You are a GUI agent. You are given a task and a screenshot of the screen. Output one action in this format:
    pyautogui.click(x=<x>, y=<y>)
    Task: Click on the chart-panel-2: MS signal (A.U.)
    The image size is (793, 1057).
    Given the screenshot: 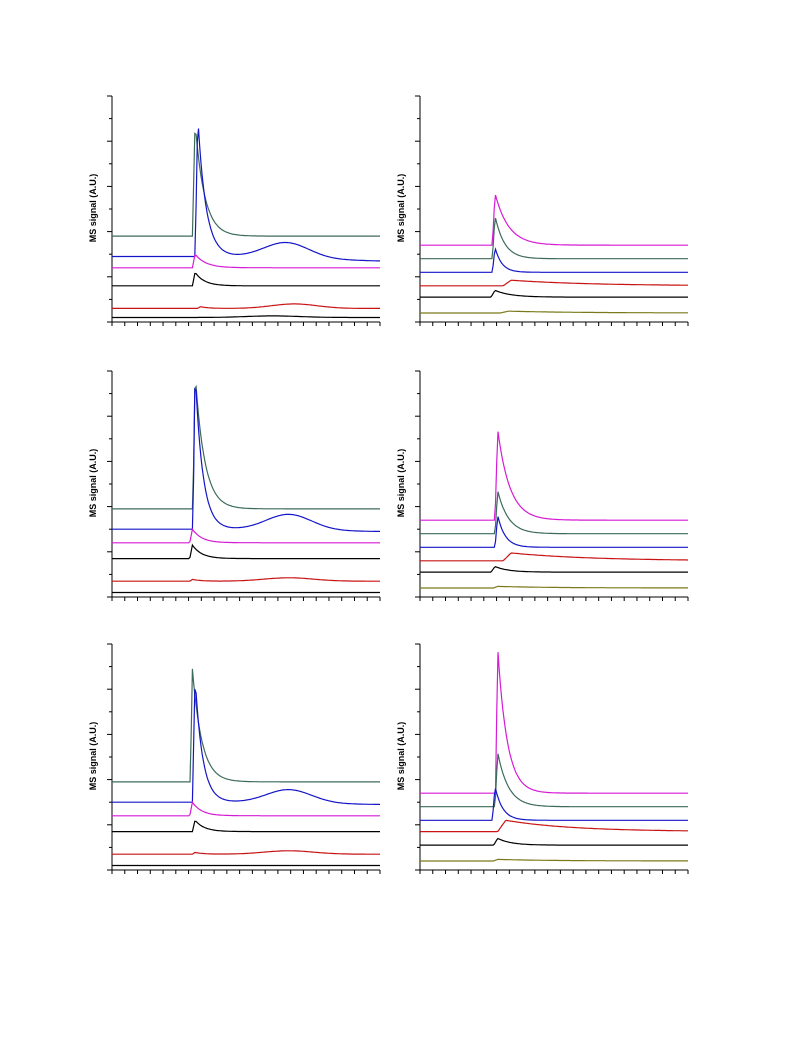 What is the action you would take?
    pyautogui.click(x=543, y=209)
    